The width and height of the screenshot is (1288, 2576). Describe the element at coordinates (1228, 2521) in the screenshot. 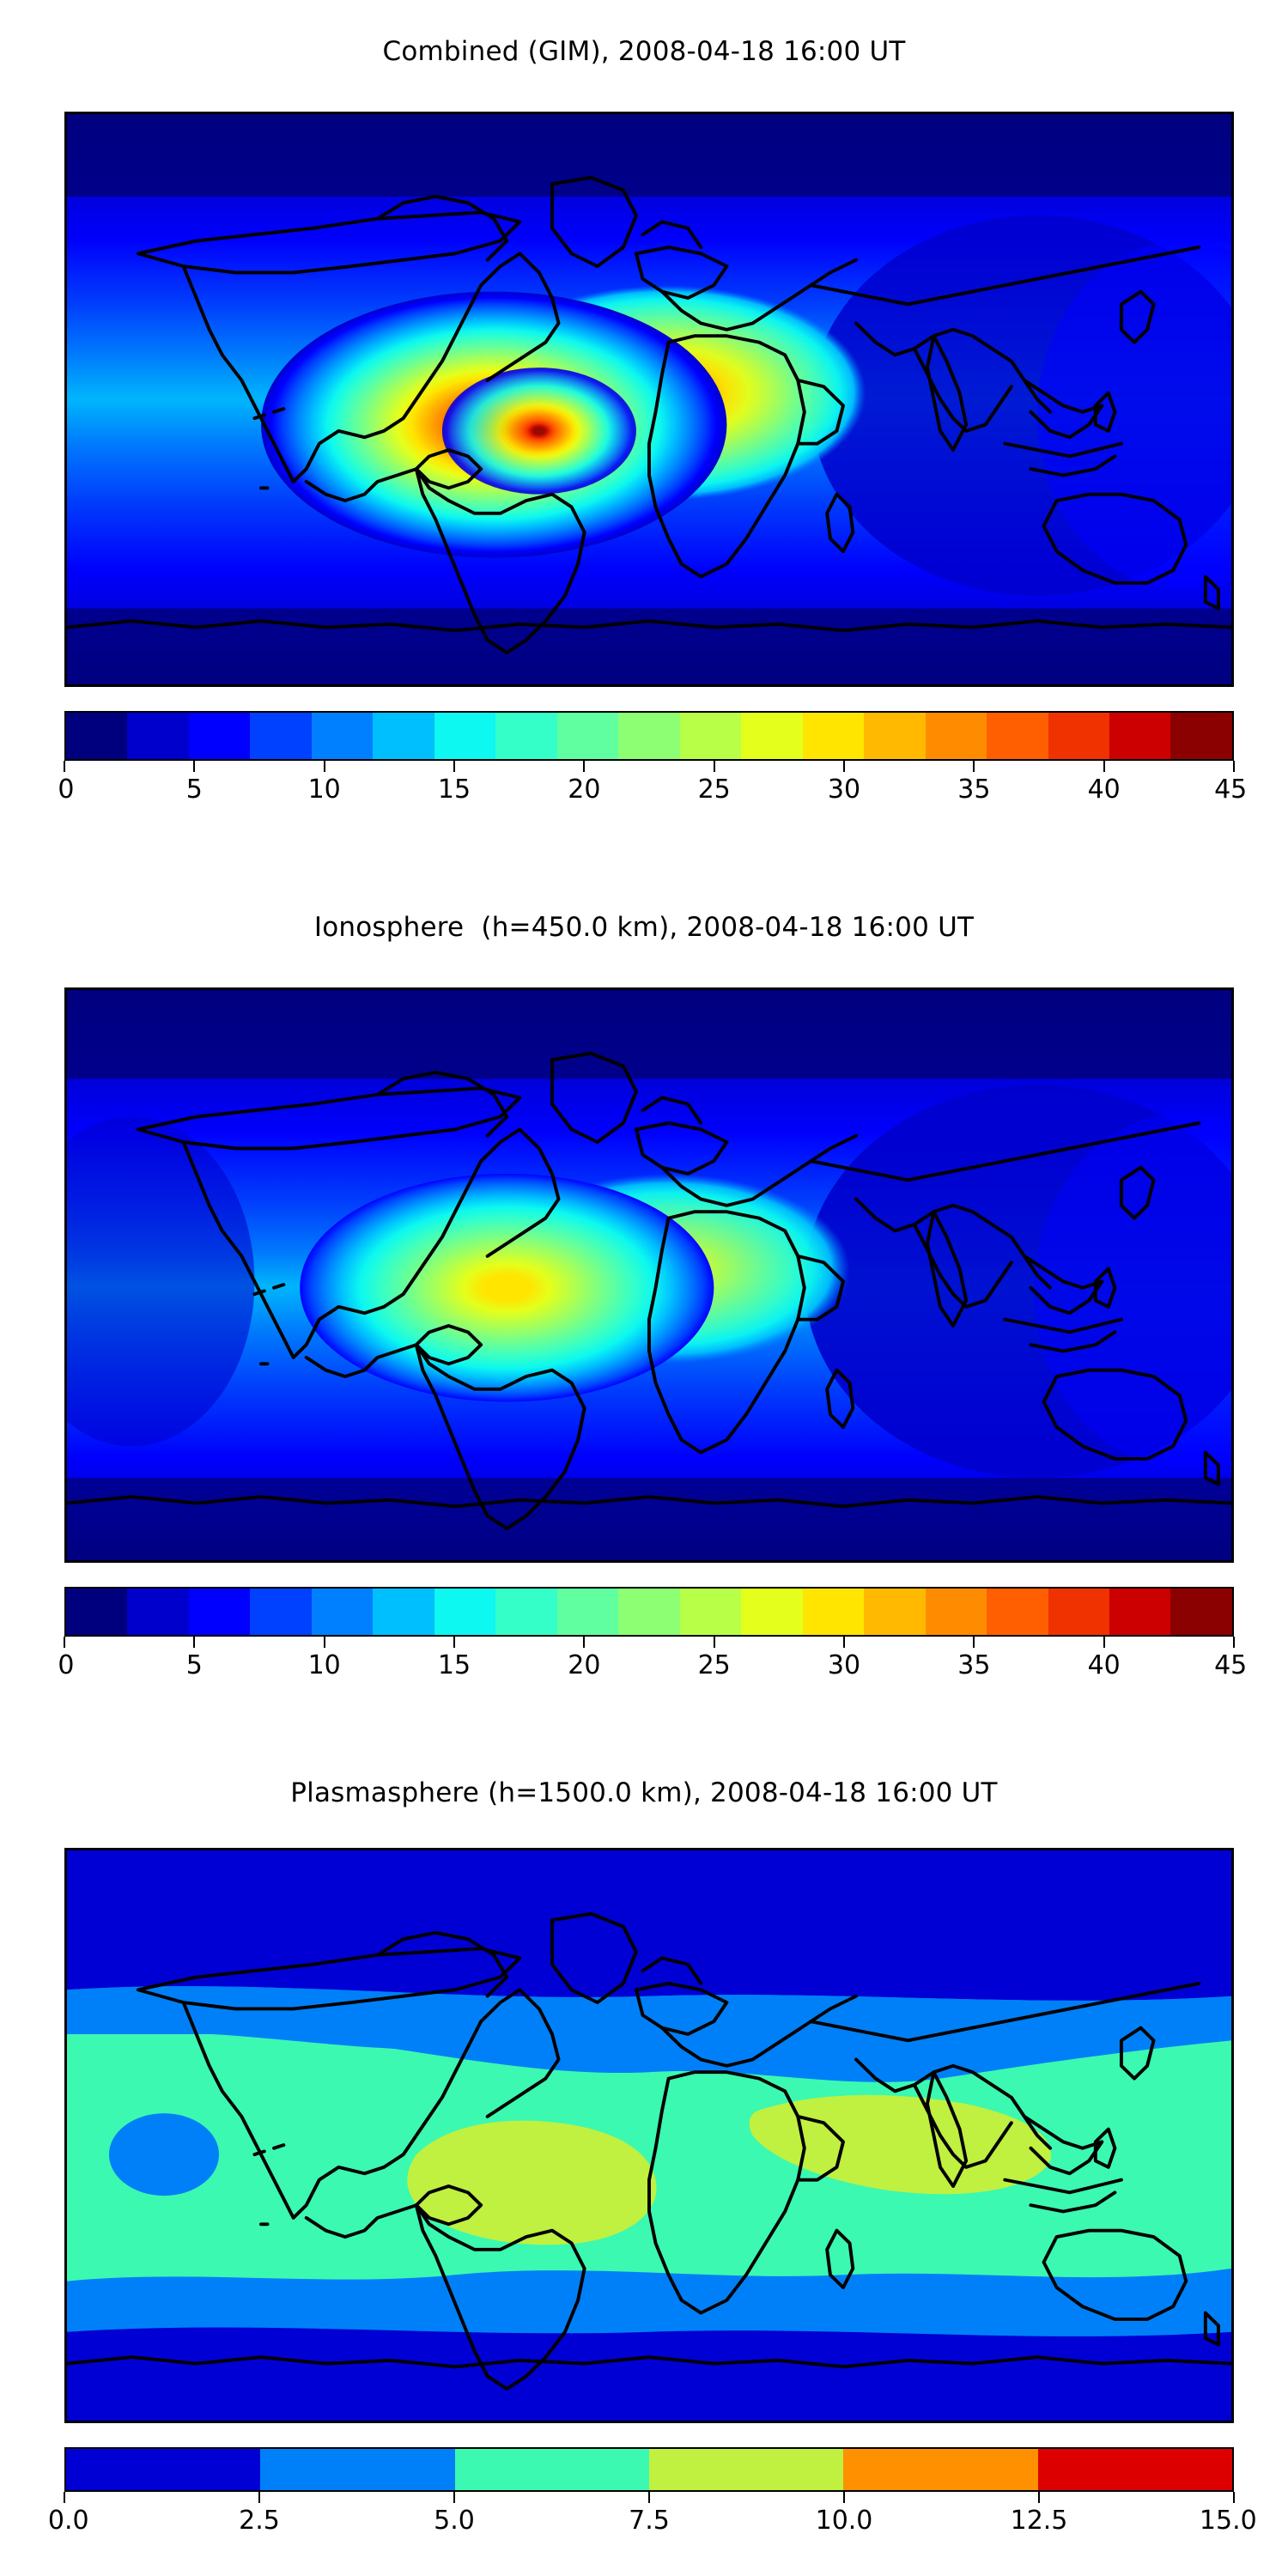

I see `colorbar-tick-label: 15.0` at that location.